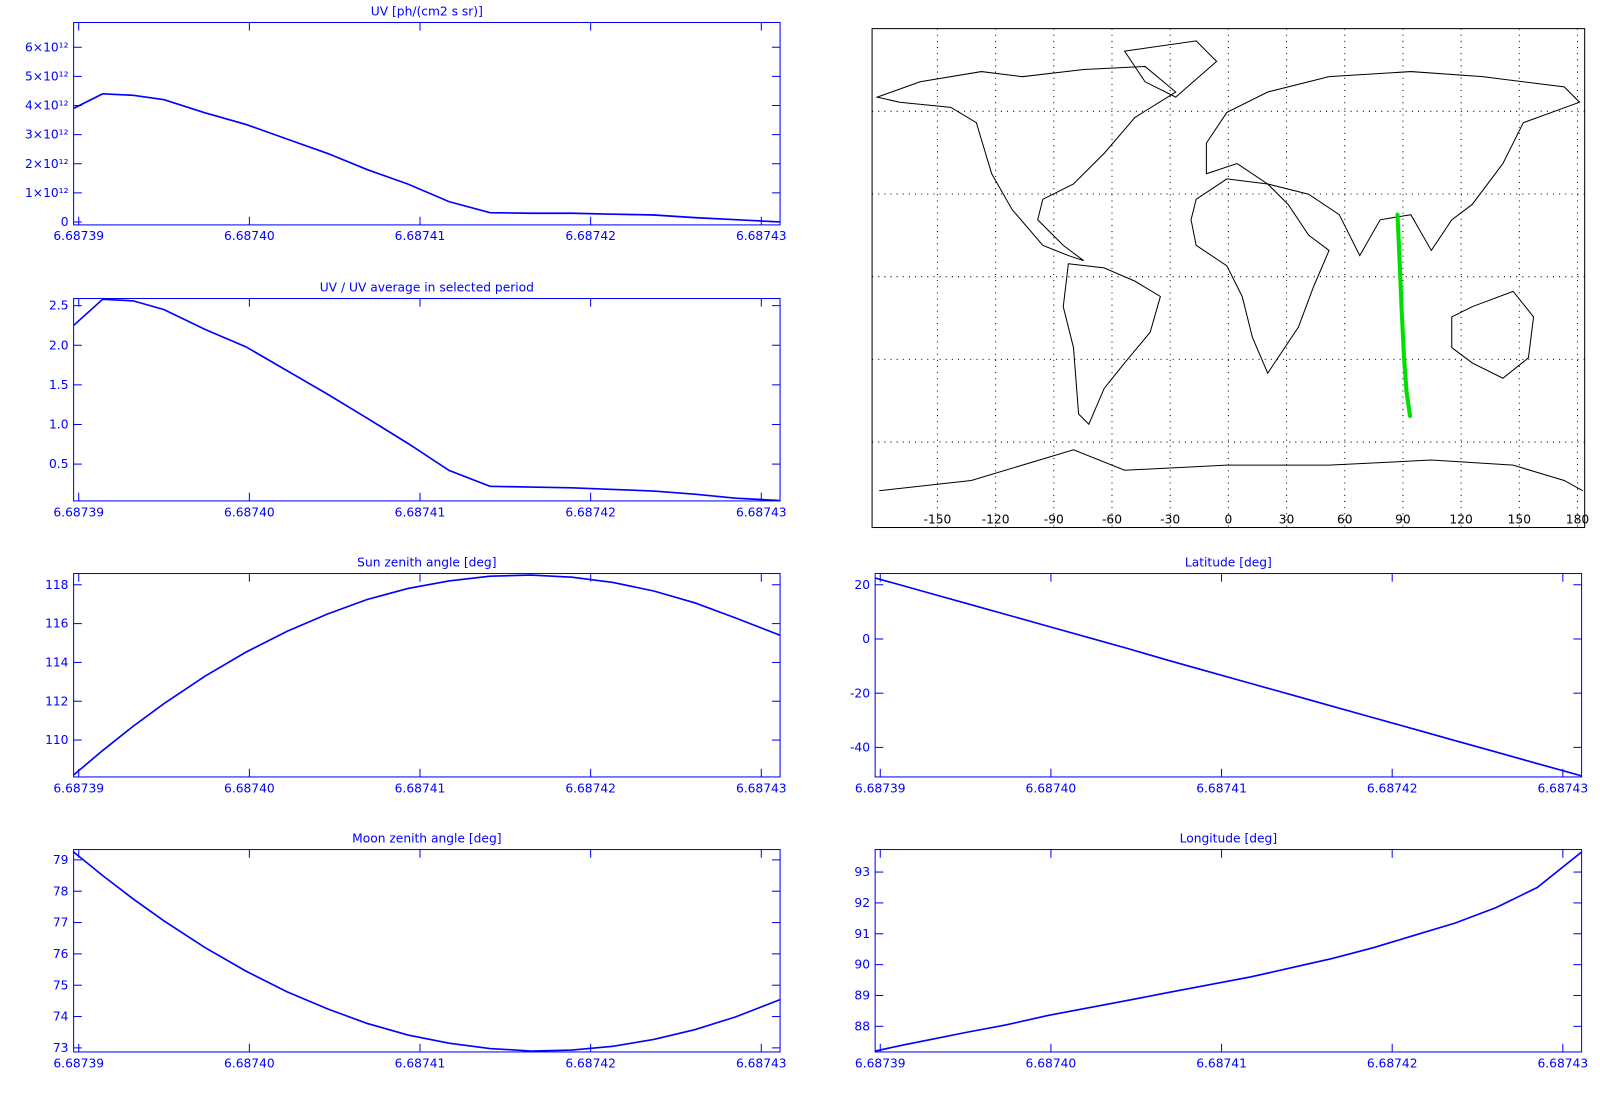 The width and height of the screenshot is (1600, 1100). What do you see at coordinates (860, 747) in the screenshot?
I see `y-tick-label: -40` at bounding box center [860, 747].